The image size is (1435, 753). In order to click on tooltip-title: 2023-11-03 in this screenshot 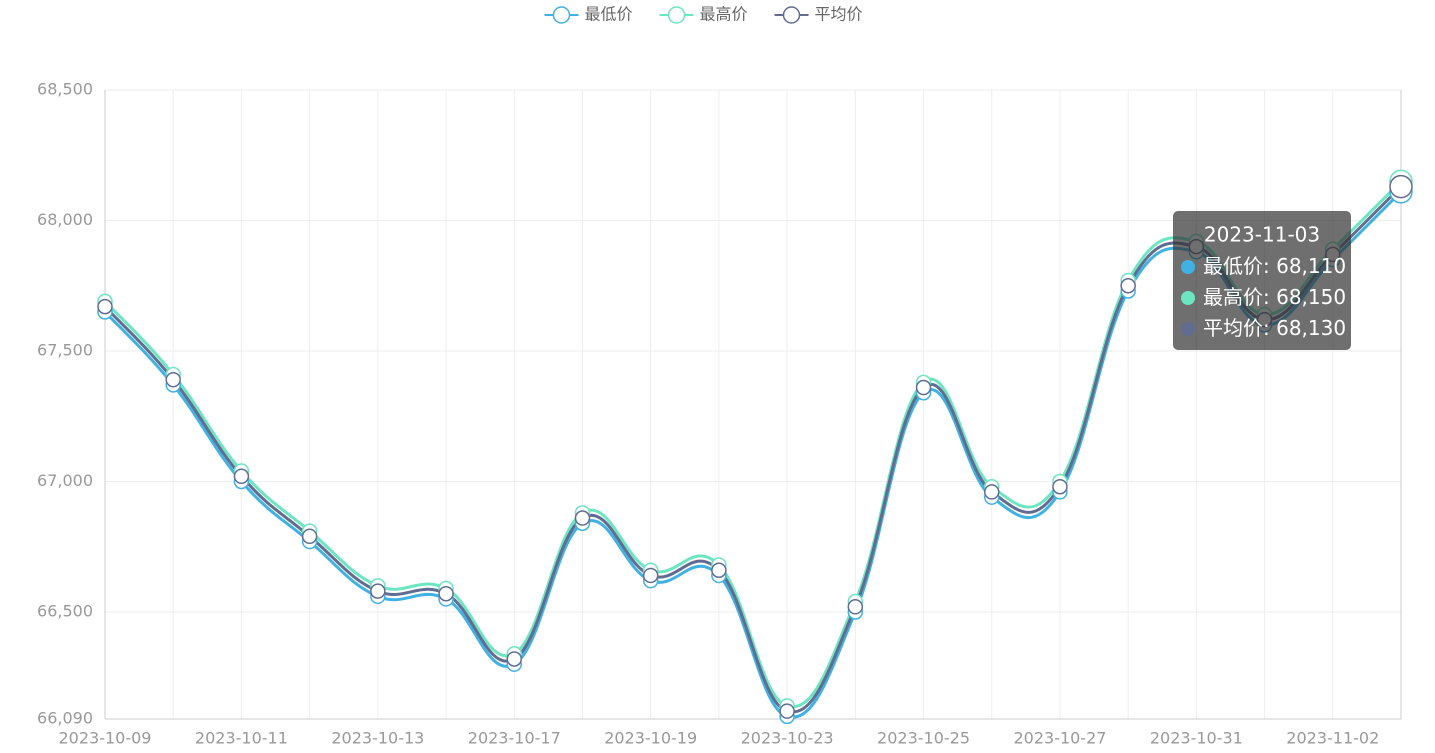, I will do `click(1262, 235)`.